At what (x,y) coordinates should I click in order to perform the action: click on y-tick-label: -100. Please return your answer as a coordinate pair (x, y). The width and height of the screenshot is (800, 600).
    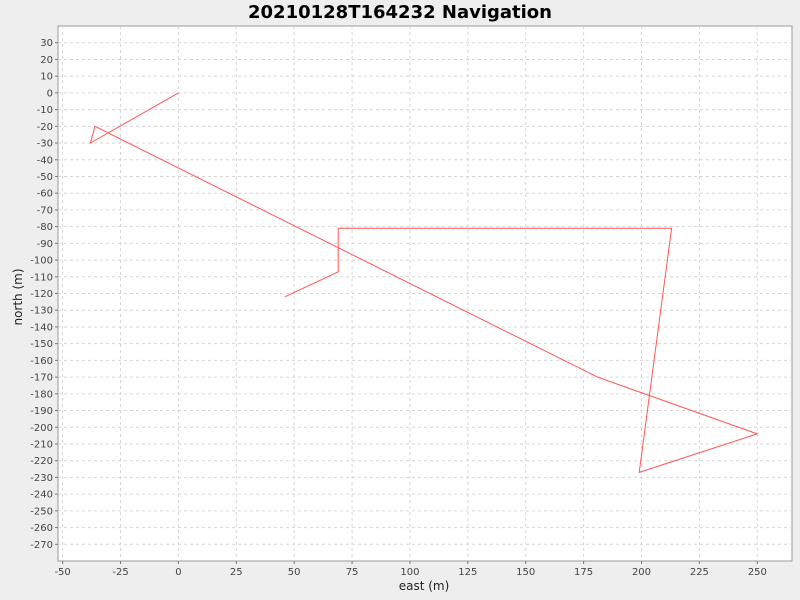
    Looking at the image, I should click on (41, 261).